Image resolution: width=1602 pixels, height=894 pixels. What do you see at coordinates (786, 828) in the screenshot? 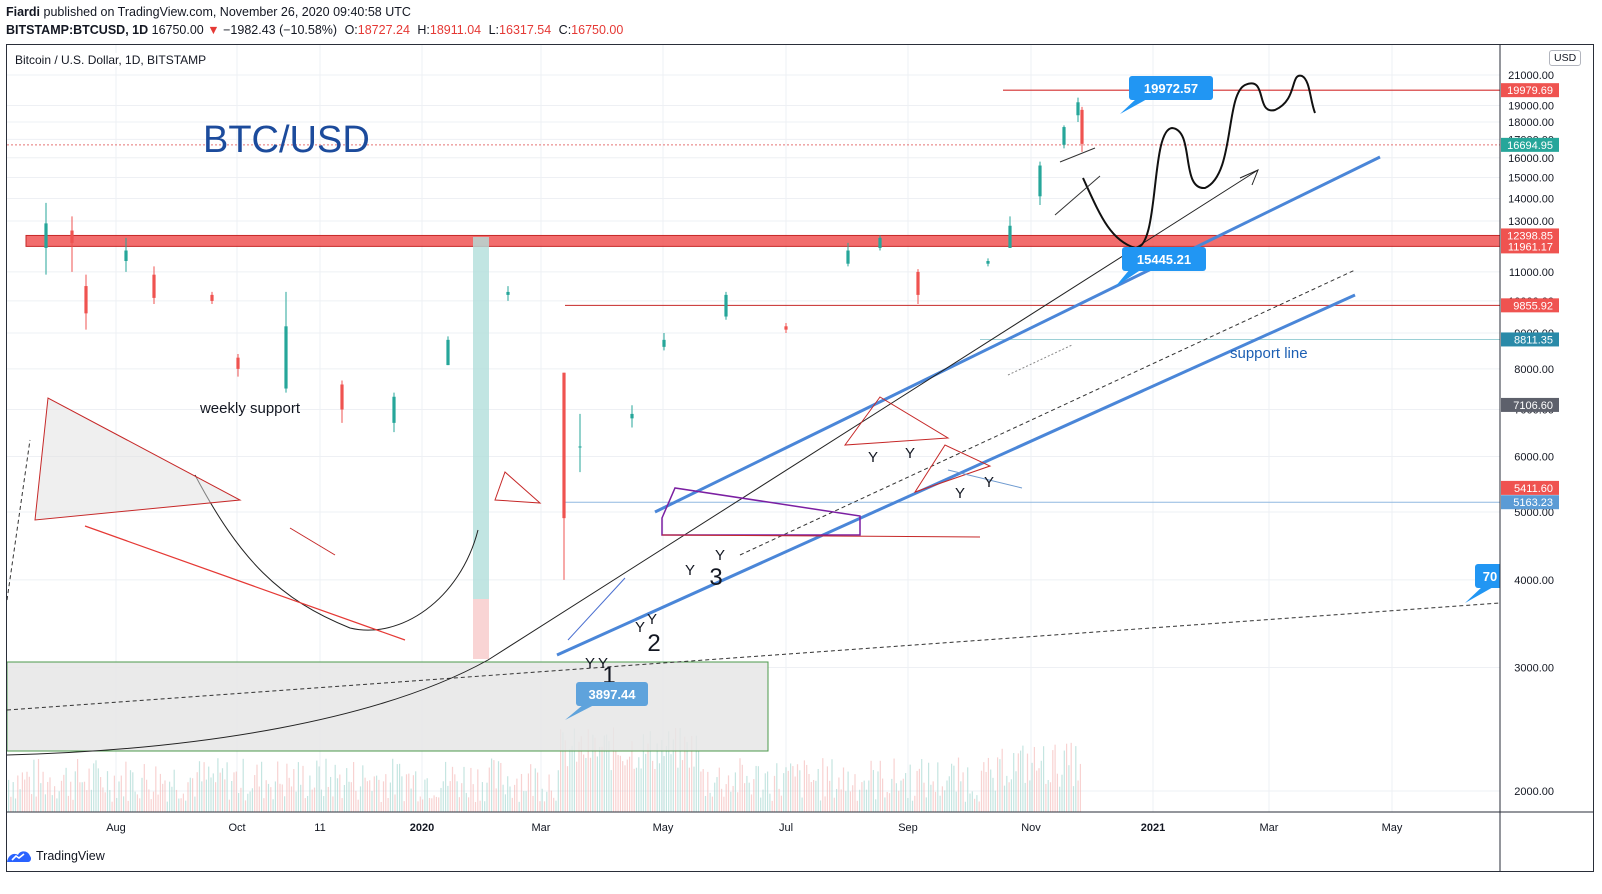
I see `x-tick-label: Jul` at bounding box center [786, 828].